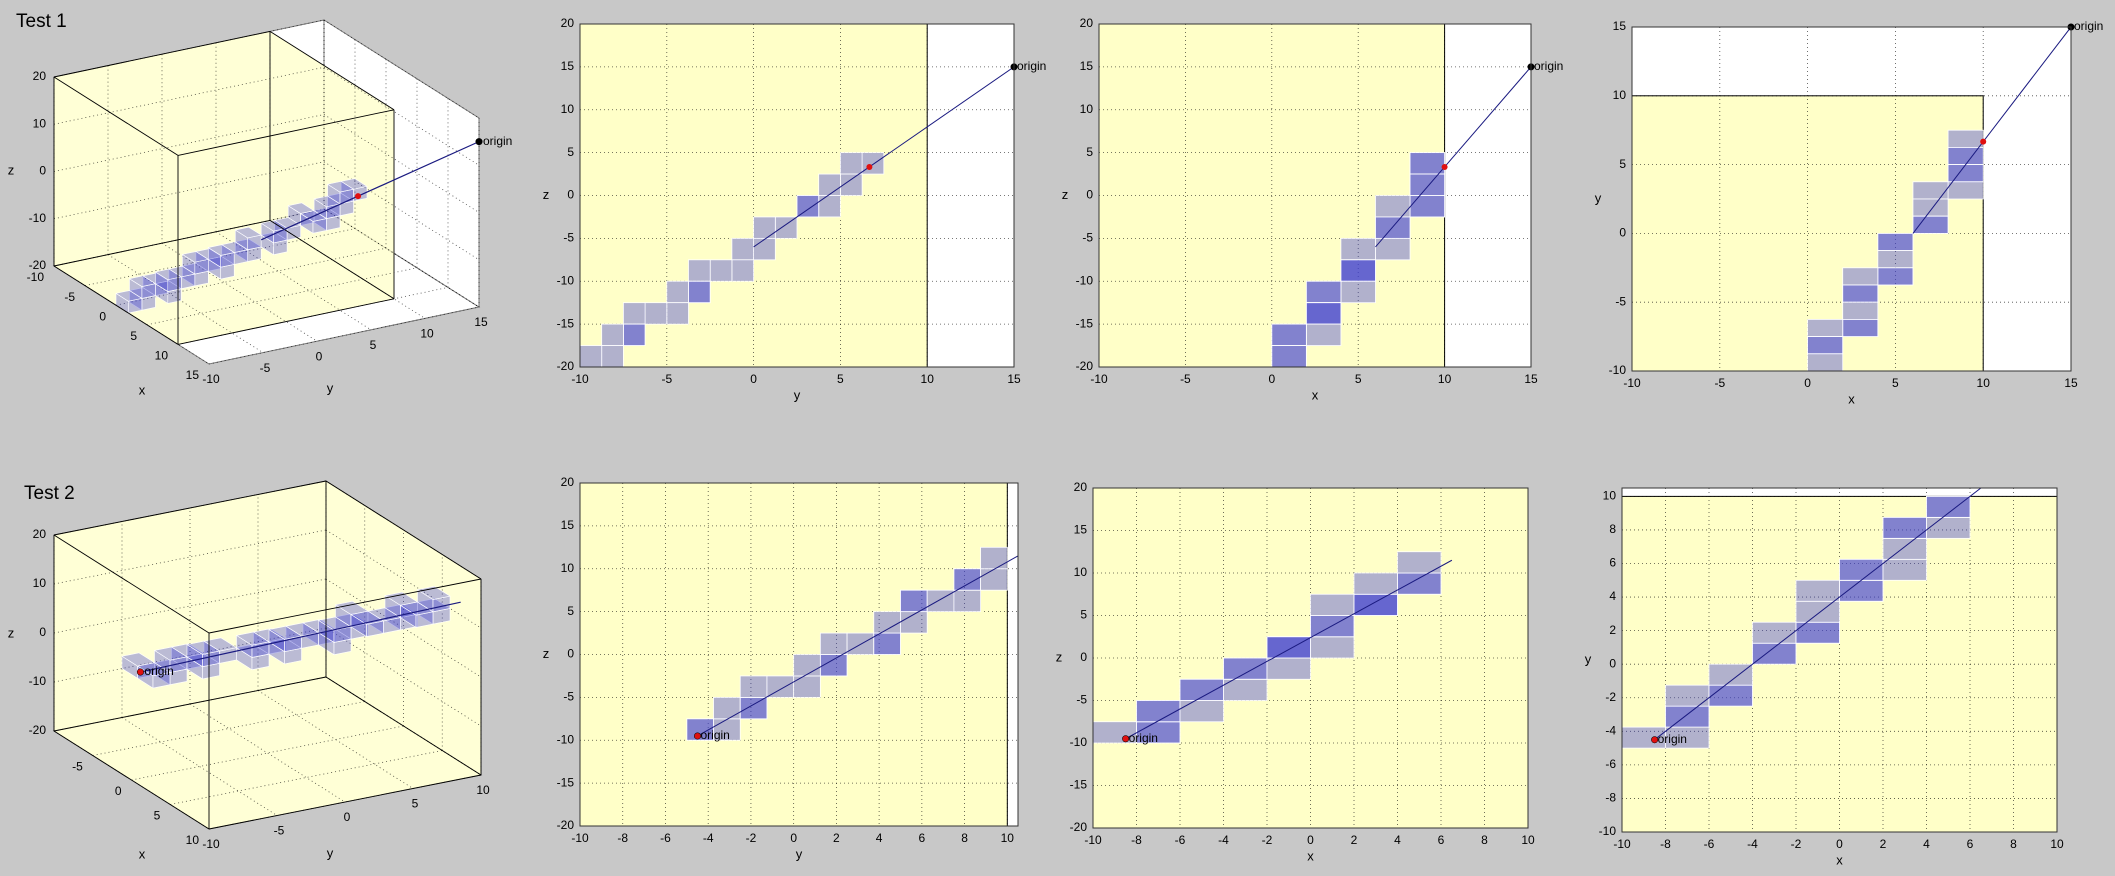  Describe the element at coordinates (40, 583) in the screenshot. I see `z-tick-label: 10` at that location.